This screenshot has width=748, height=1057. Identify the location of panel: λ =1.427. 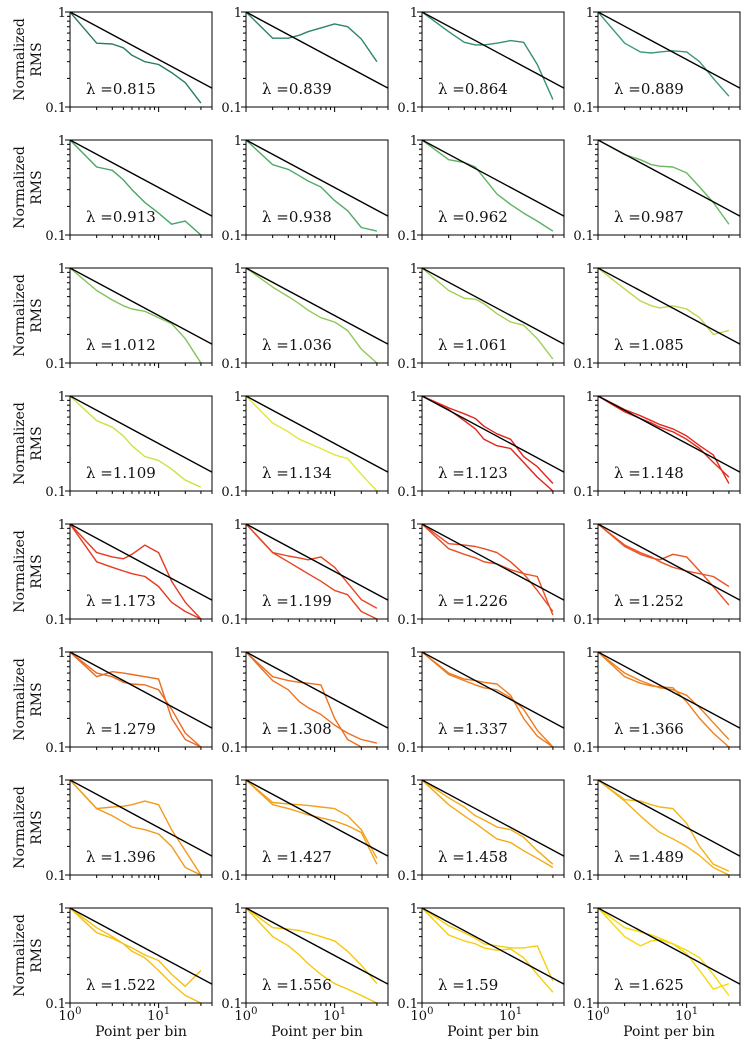
(315, 829).